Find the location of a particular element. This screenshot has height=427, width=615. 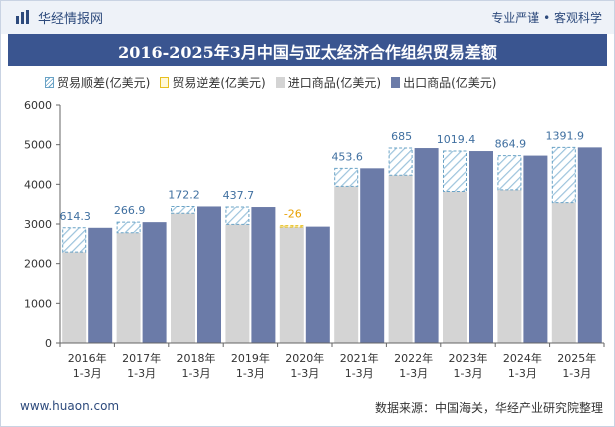

brand-name: 华经情报网 is located at coordinates (71, 19).